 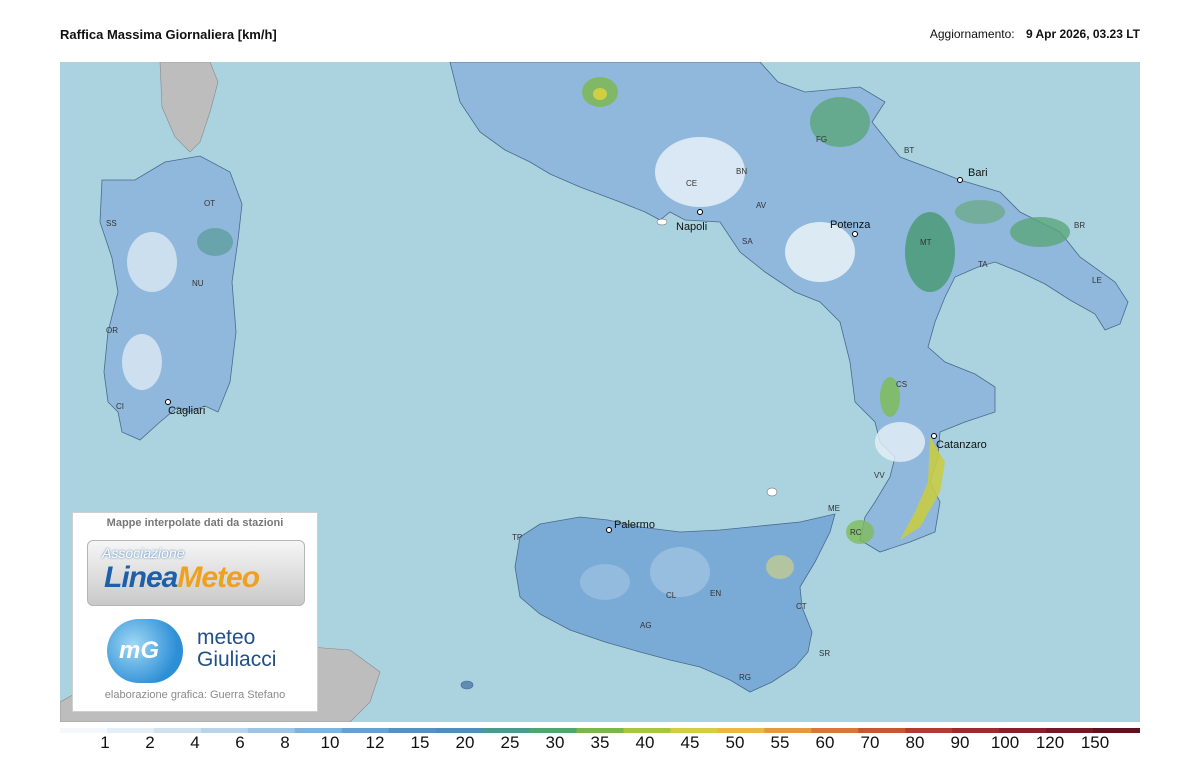 What do you see at coordinates (1050, 742) in the screenshot?
I see `legend-tick-label: 120` at bounding box center [1050, 742].